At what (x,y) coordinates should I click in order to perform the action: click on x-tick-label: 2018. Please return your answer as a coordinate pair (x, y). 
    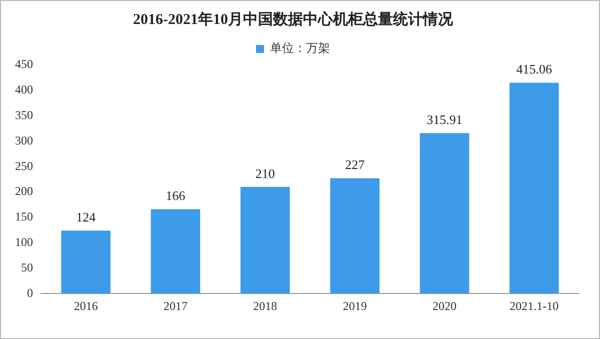
    Looking at the image, I should click on (265, 305).